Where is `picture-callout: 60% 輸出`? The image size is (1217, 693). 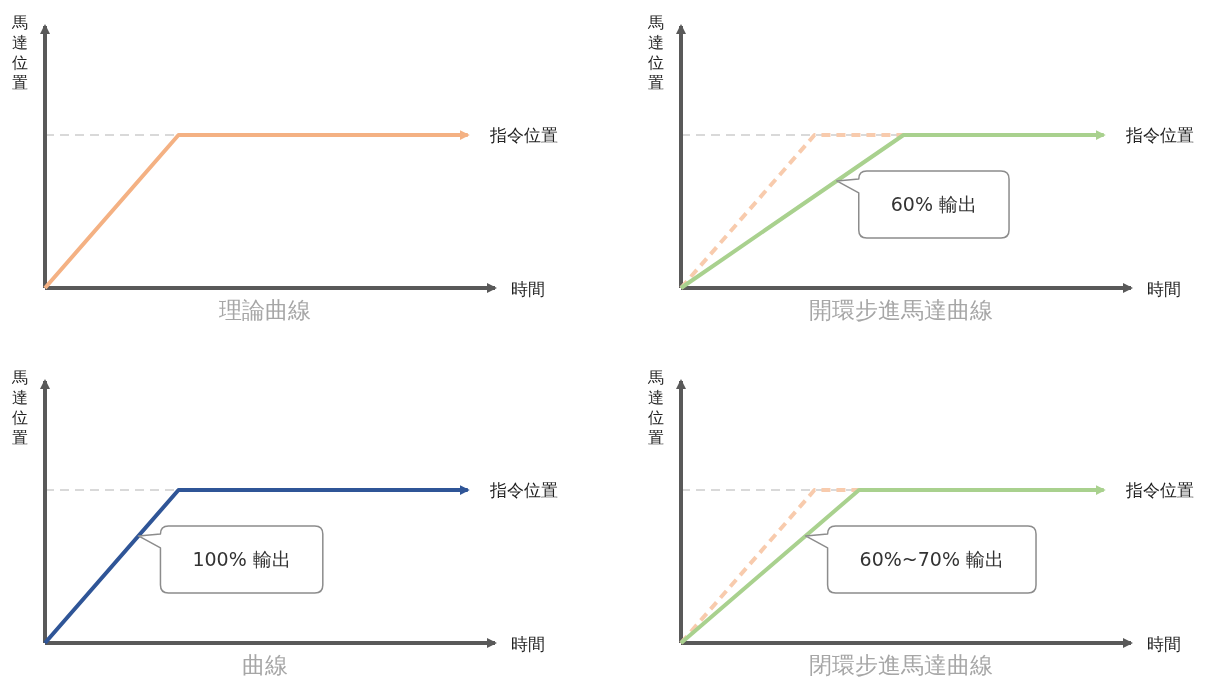 picture-callout: 60% 輸出 is located at coordinates (923, 204).